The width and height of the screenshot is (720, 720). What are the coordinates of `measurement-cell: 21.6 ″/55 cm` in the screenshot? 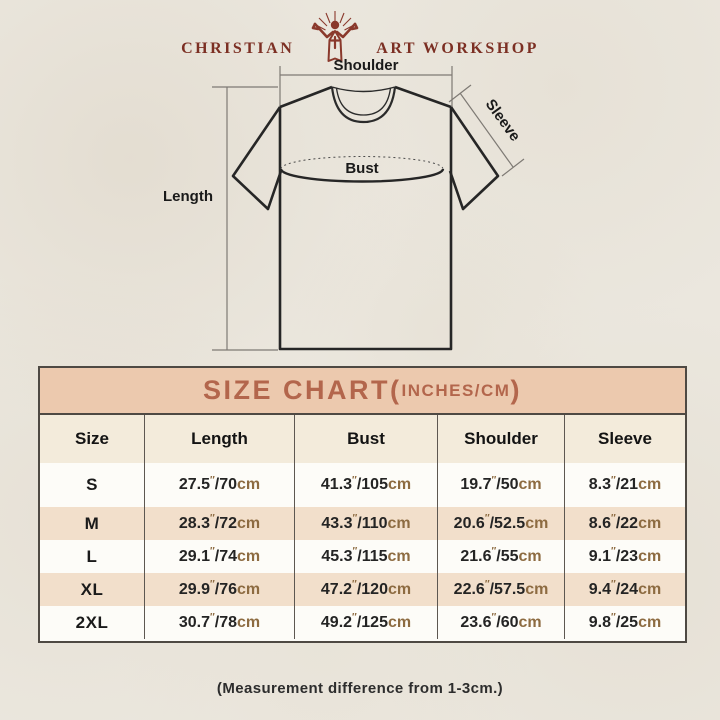 It's located at (501, 556).